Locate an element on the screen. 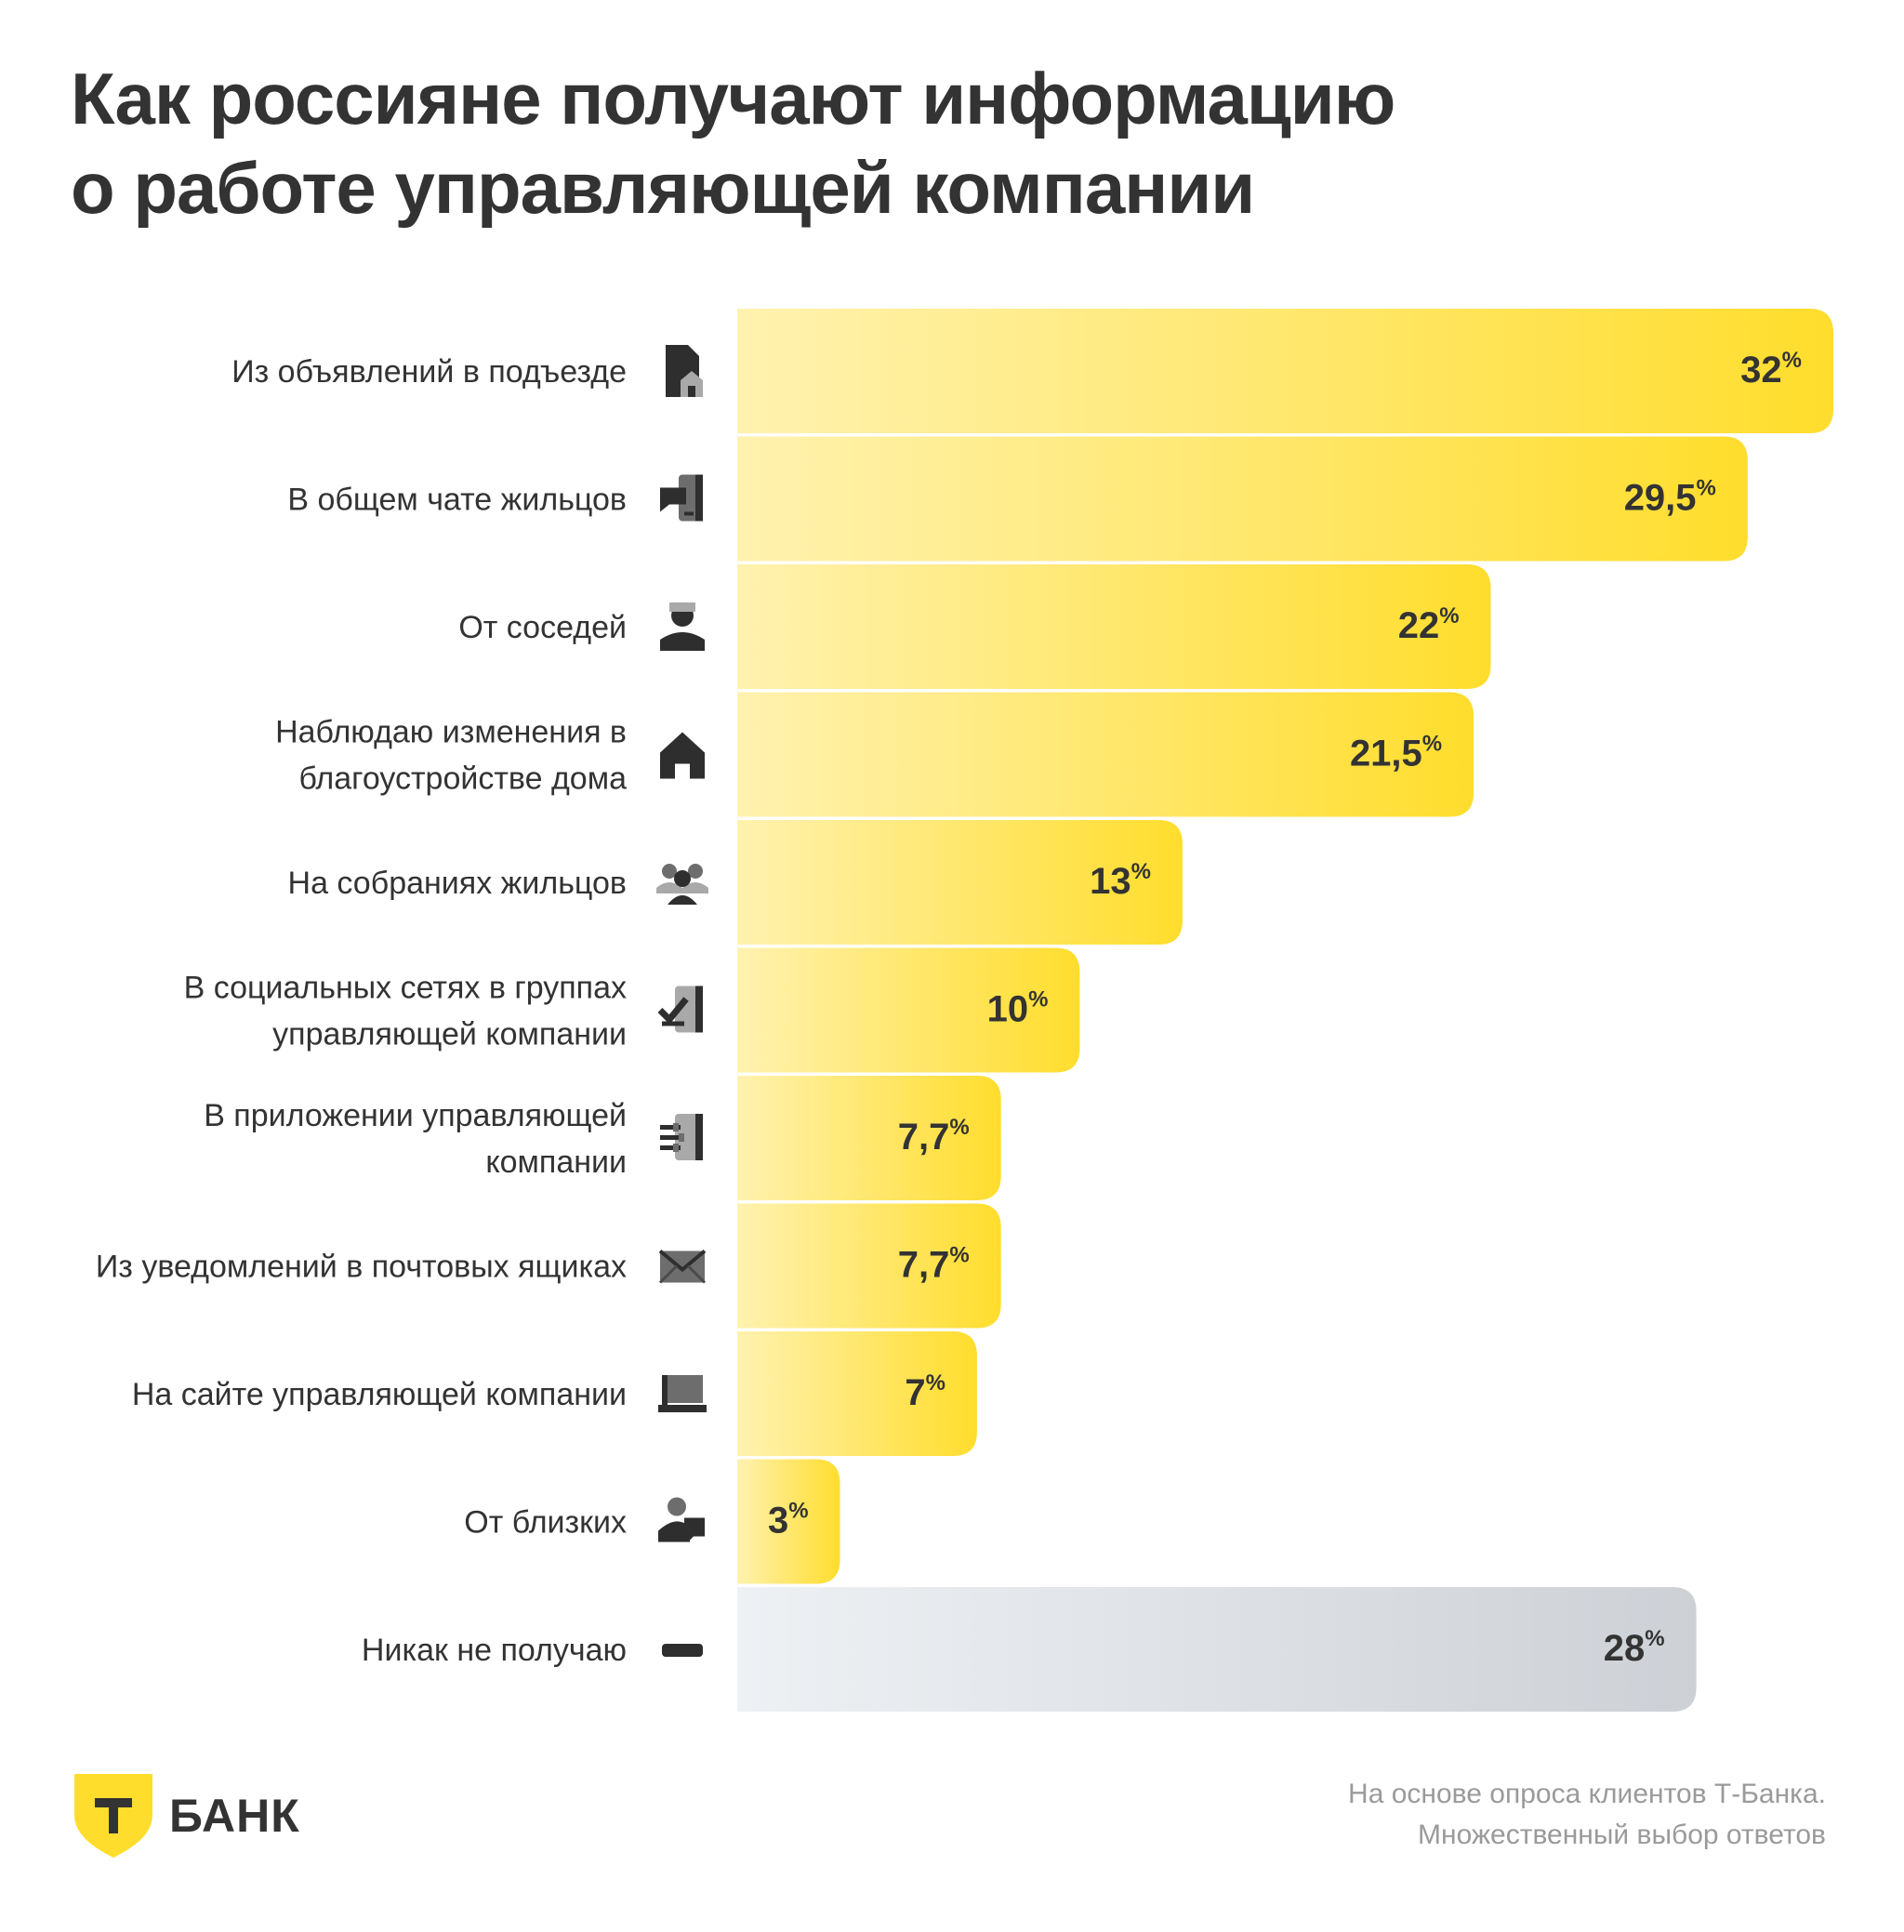 Image resolution: width=1904 pixels, height=1932 pixels. value-label: 7,7% is located at coordinates (934, 1137).